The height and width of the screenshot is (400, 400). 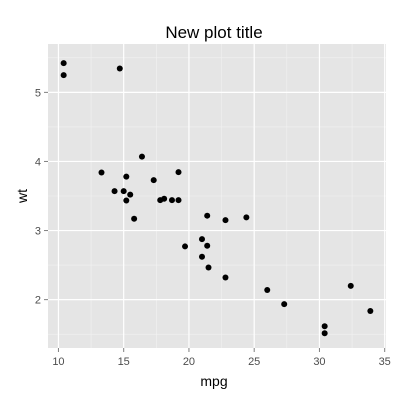 What do you see at coordinates (221, 358) in the screenshot?
I see `x-axis-ticks: 10 15 20 25 30 35` at bounding box center [221, 358].